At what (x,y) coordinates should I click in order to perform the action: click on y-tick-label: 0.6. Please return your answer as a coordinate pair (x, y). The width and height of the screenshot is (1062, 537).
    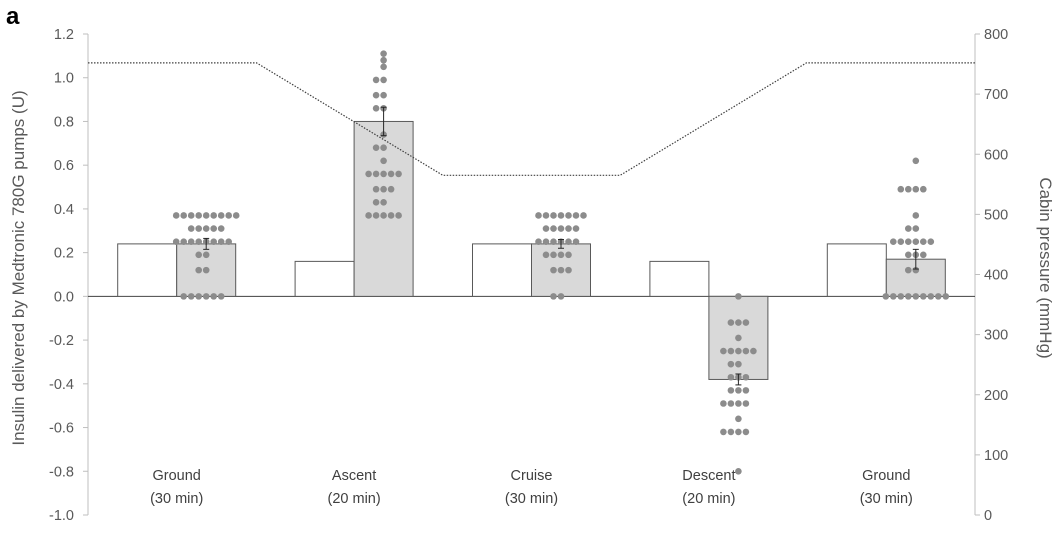
    Looking at the image, I should click on (64, 166).